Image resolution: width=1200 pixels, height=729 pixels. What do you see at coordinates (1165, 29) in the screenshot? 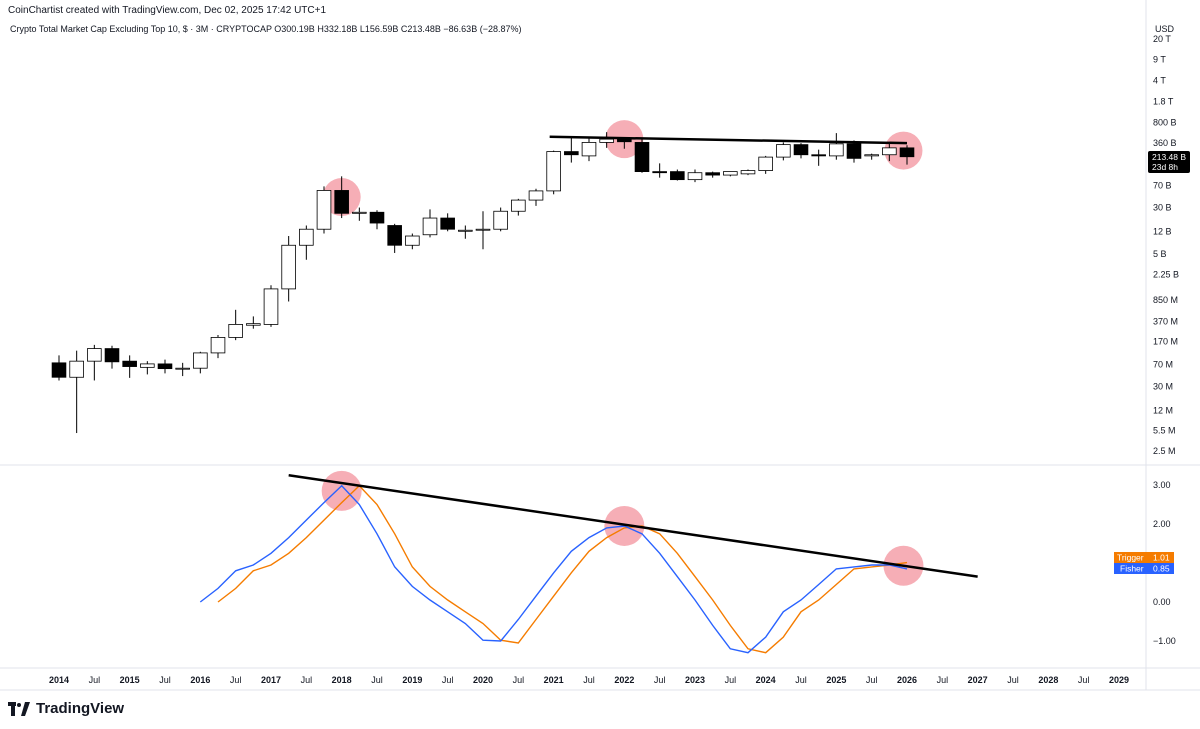
I see `currency-label: USD` at bounding box center [1165, 29].